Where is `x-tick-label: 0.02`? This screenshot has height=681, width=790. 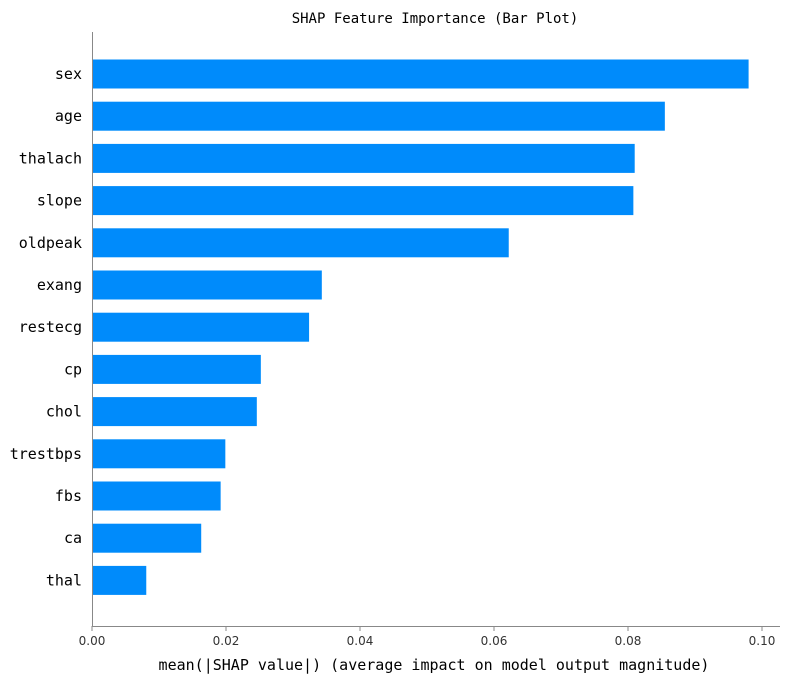 x-tick-label: 0.02 is located at coordinates (226, 641).